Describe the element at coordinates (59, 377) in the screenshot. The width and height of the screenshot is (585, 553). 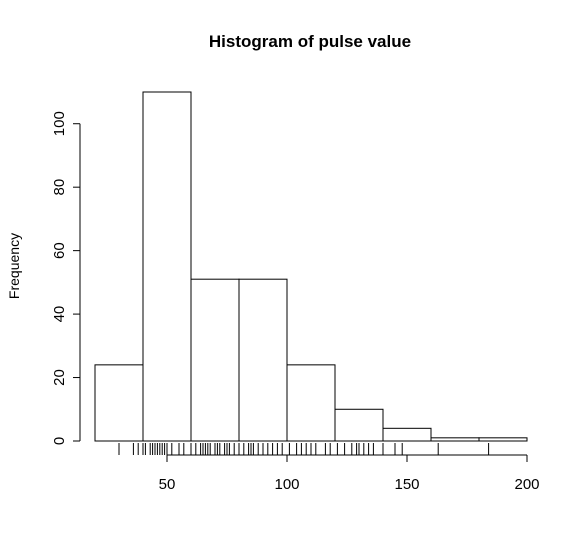
I see `y-tick-label: 20` at that location.